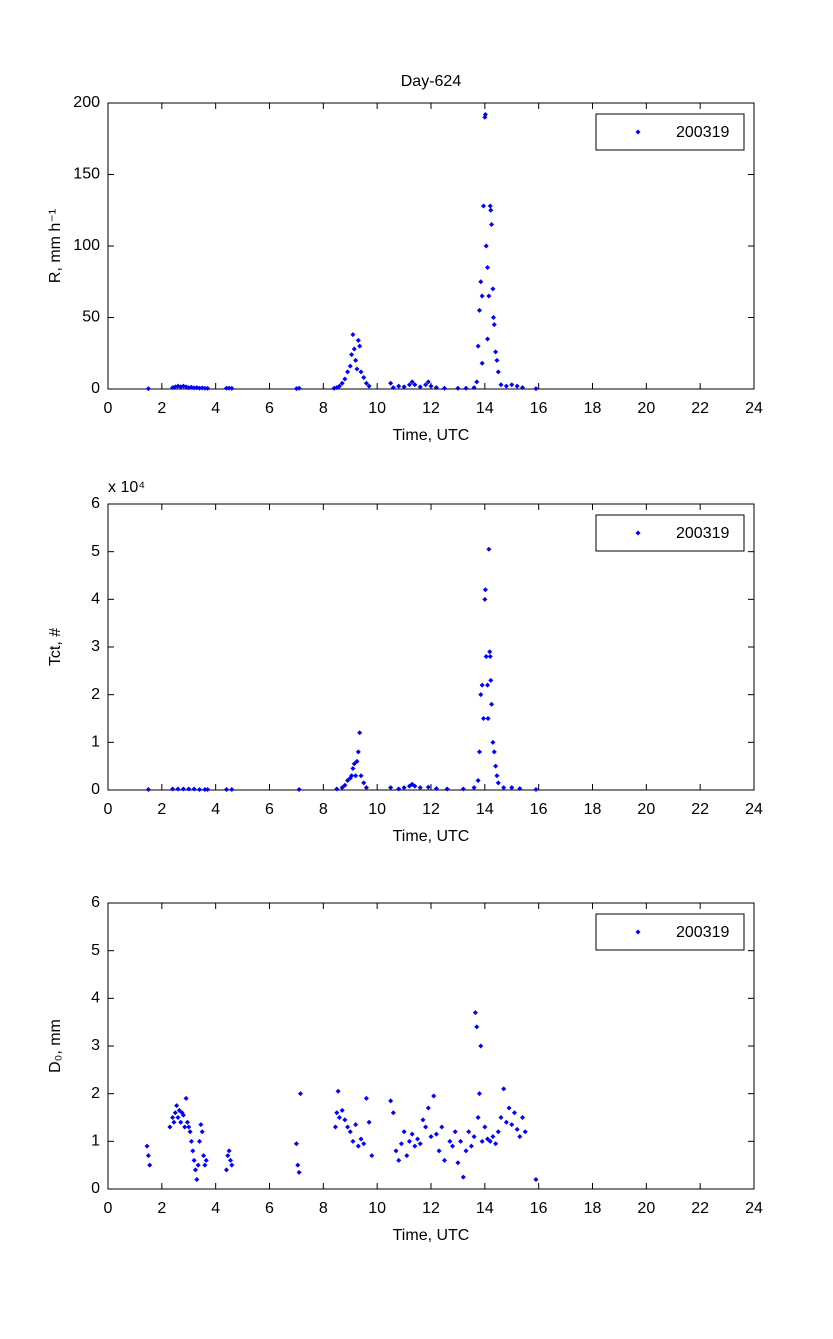  Describe the element at coordinates (754, 408) in the screenshot. I see `x-tick-label: 24` at that location.